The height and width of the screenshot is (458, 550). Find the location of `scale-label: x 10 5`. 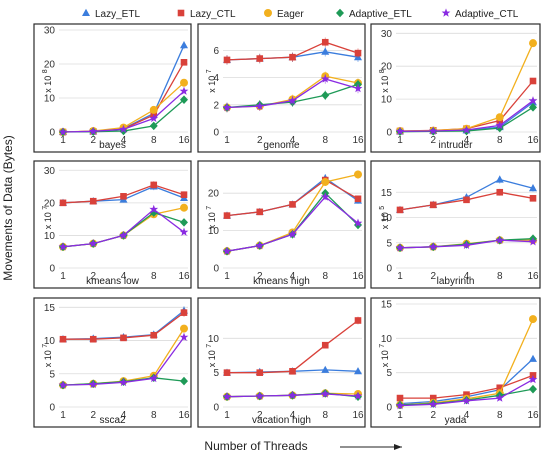

scale-label: x 10 5 is located at coordinates (384, 218).